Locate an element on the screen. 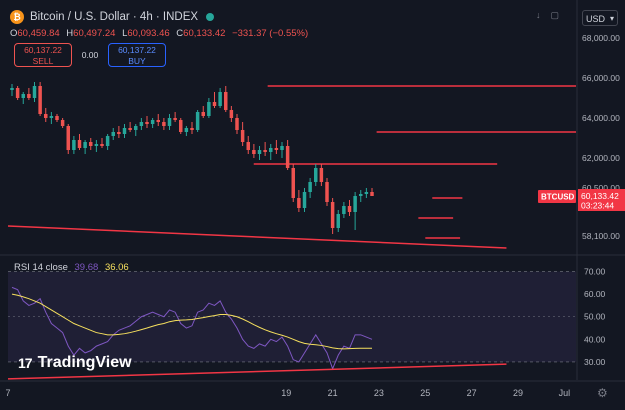 This screenshot has height=410, width=625. price-tag-box is located at coordinates (601, 200).